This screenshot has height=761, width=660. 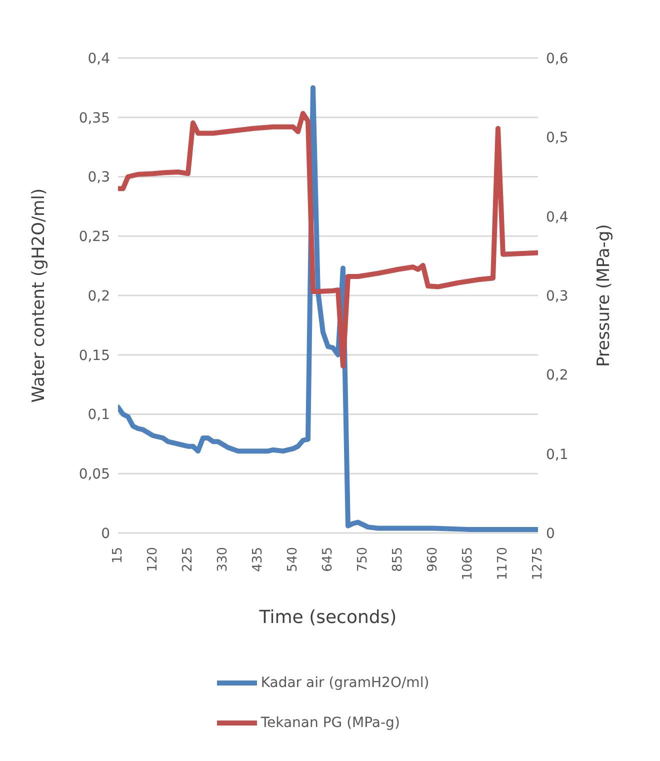 What do you see at coordinates (538, 563) in the screenshot?
I see `x-tick-label: 1275` at bounding box center [538, 563].